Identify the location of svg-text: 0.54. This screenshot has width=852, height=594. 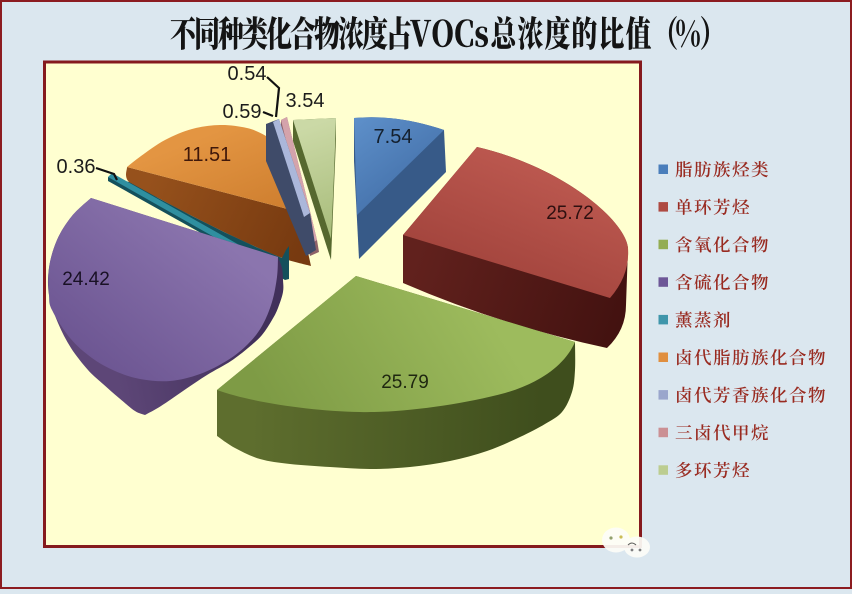
(247, 74).